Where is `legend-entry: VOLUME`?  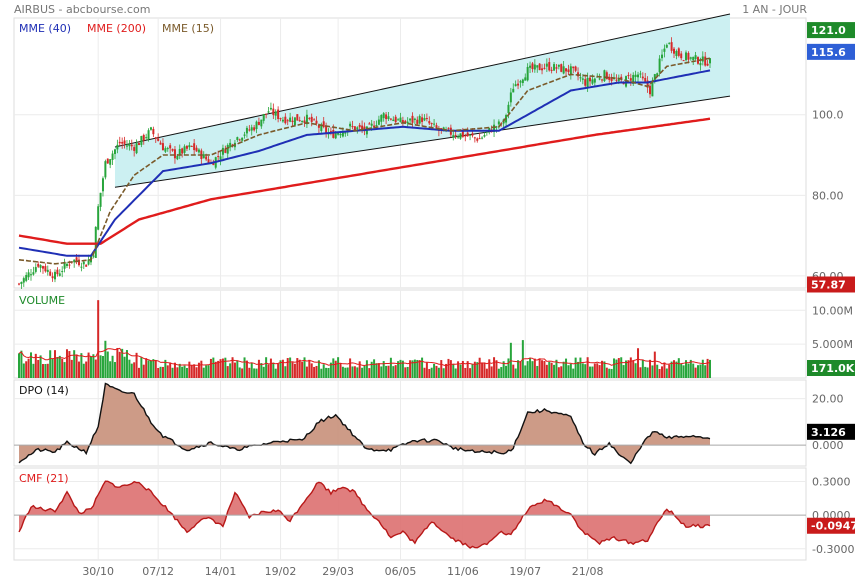 legend-entry: VOLUME is located at coordinates (42, 300).